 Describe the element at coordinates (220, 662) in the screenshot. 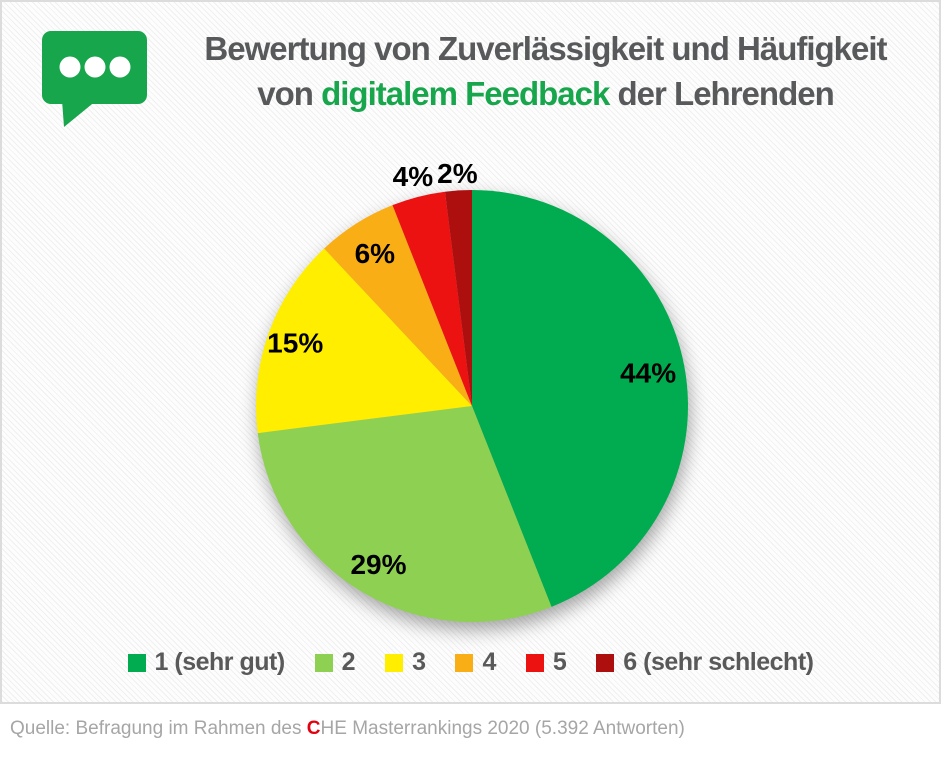

I see `legend-label-1: 1 (sehr gut)` at that location.